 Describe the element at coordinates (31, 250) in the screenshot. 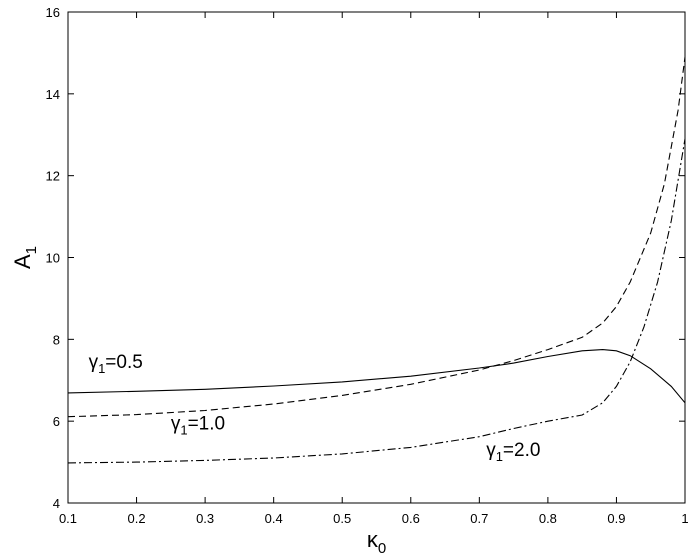

I see `y-axis-label-sub: 1` at that location.